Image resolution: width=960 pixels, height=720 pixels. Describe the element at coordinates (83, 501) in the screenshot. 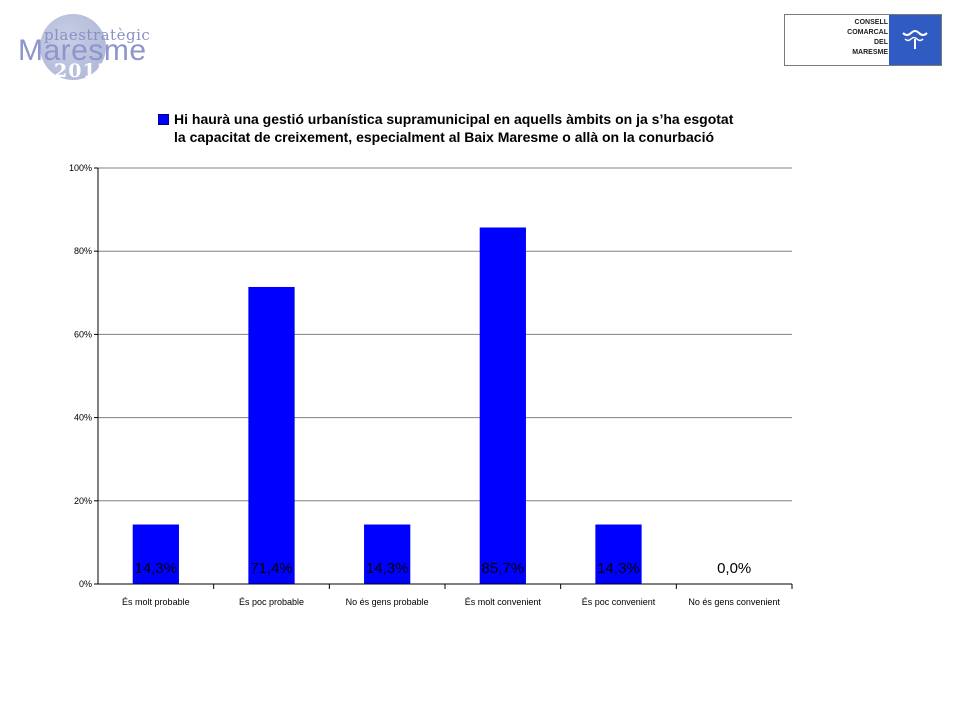

I see `y-tick-label: 20%` at that location.